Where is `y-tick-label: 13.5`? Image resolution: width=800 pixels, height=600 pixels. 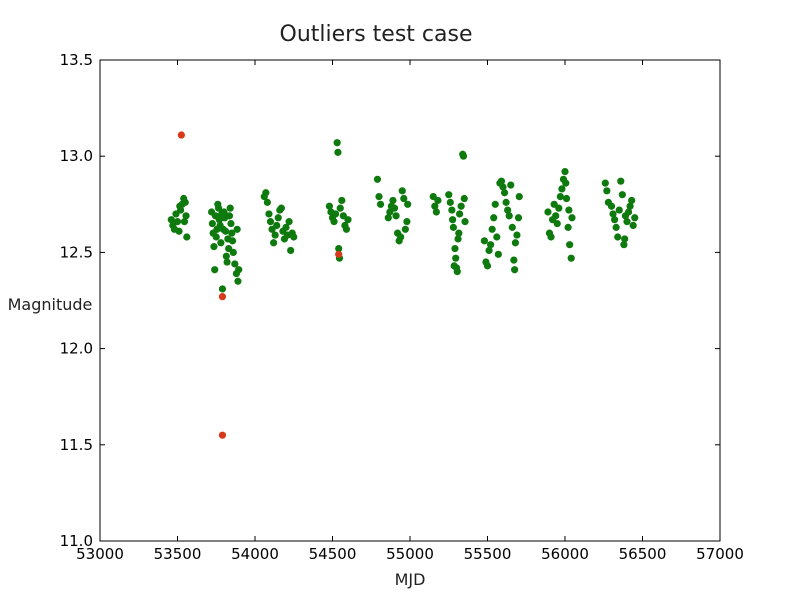
y-tick-label: 13.5 is located at coordinates (76, 60).